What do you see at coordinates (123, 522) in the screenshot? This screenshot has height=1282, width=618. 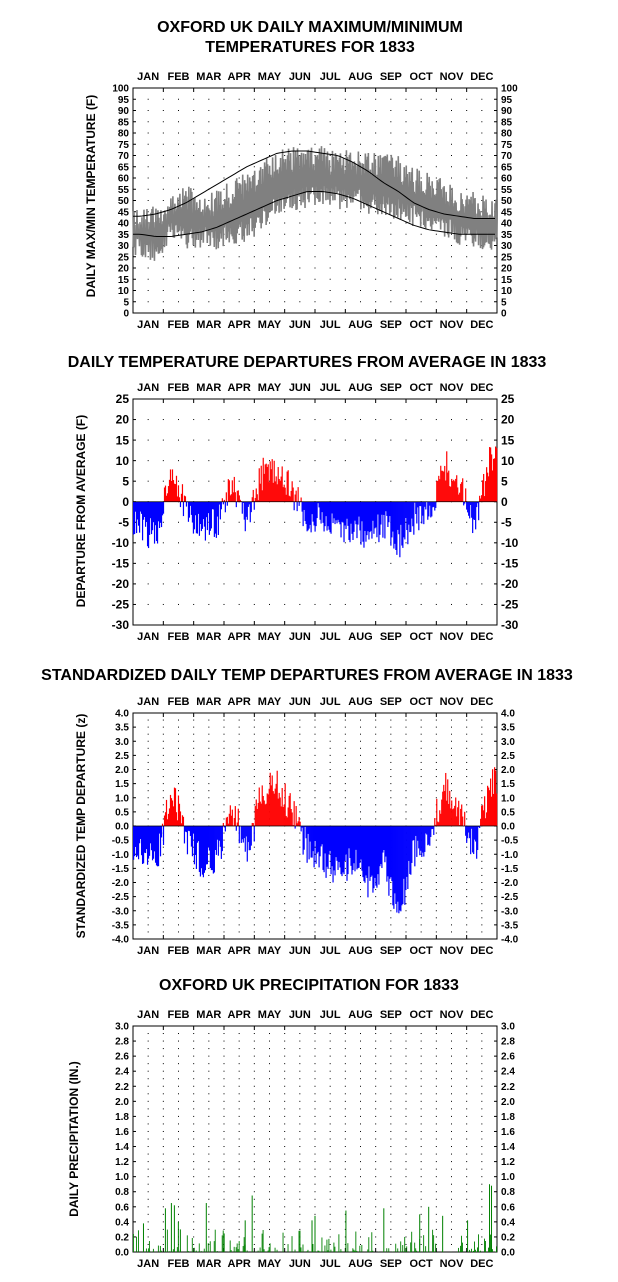 I see `chart-2-y-tick-label-left: -5` at bounding box center [123, 522].